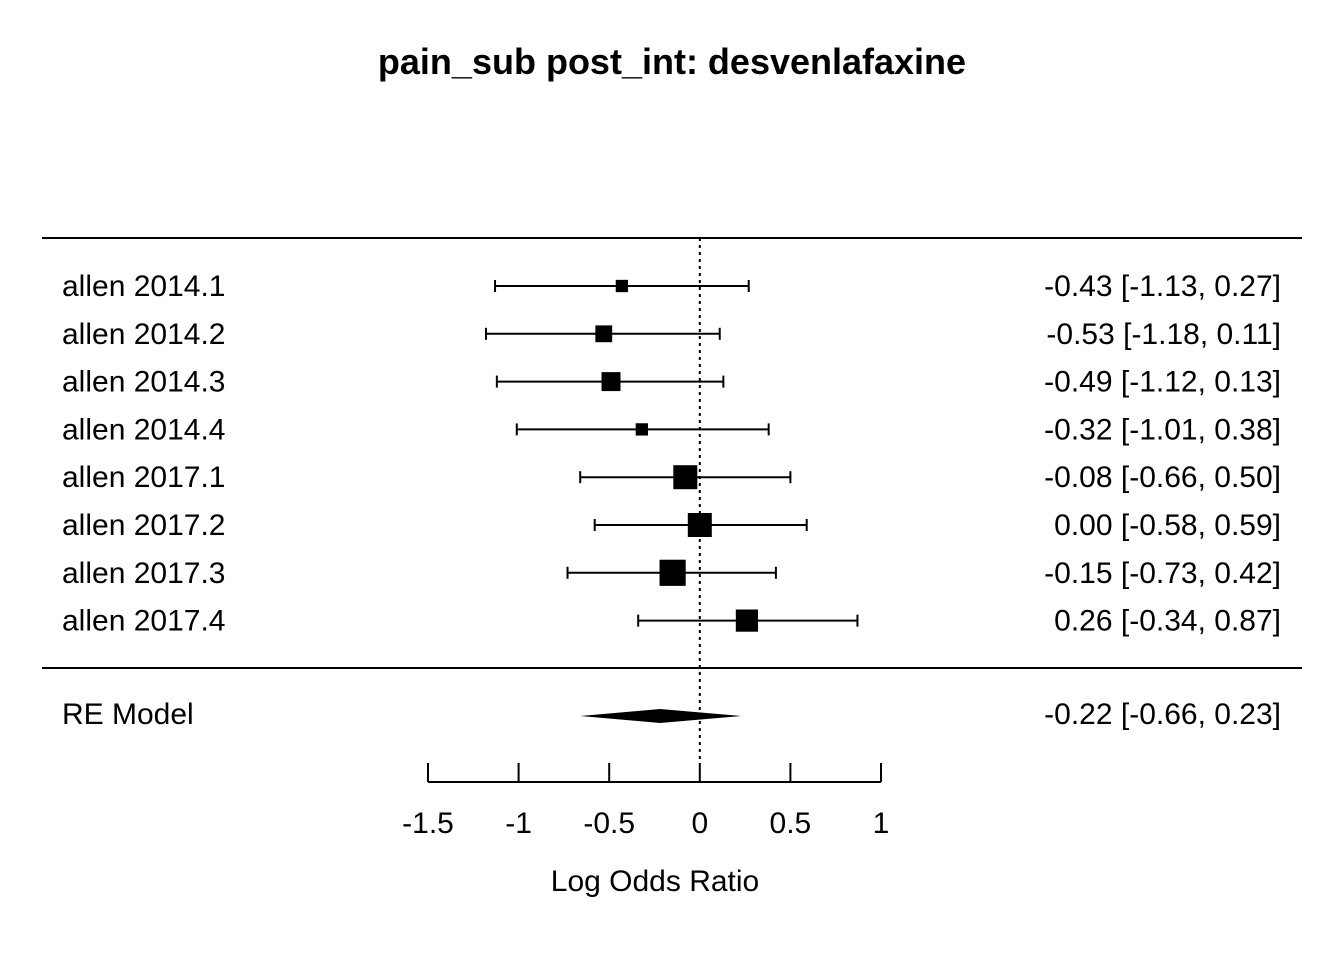  I want to click on ci-text: -0.49 [-1.12, 0.13], so click(1162, 382).